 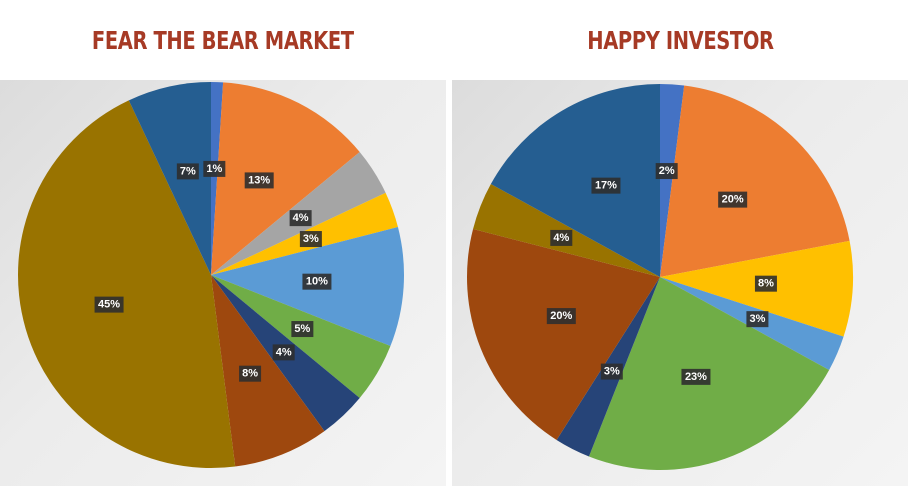 What do you see at coordinates (223, 40) in the screenshot?
I see `chart-title: FEAR THE BEAR MARKET` at bounding box center [223, 40].